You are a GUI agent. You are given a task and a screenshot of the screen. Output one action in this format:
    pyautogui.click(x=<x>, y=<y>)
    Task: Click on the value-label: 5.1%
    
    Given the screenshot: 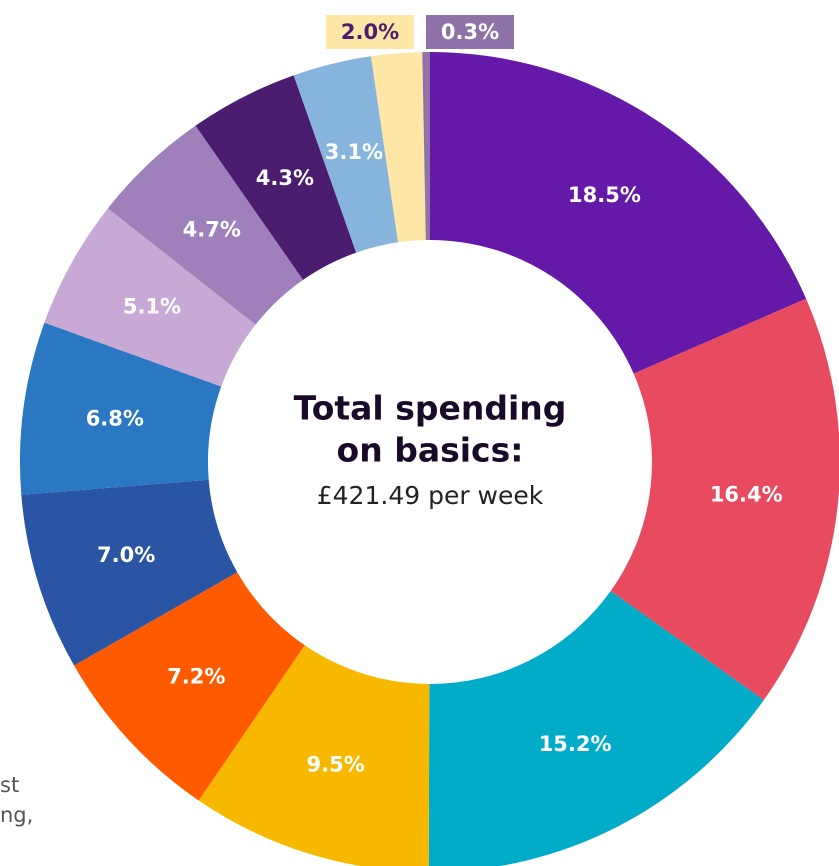 What is the action you would take?
    pyautogui.click(x=152, y=307)
    